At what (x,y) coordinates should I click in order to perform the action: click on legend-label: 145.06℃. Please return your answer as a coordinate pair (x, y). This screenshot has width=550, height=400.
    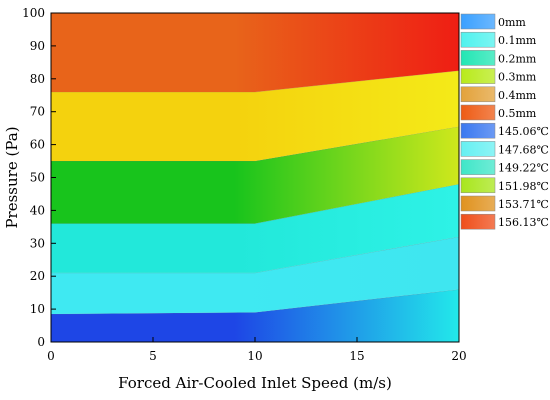
    Looking at the image, I should click on (523, 131).